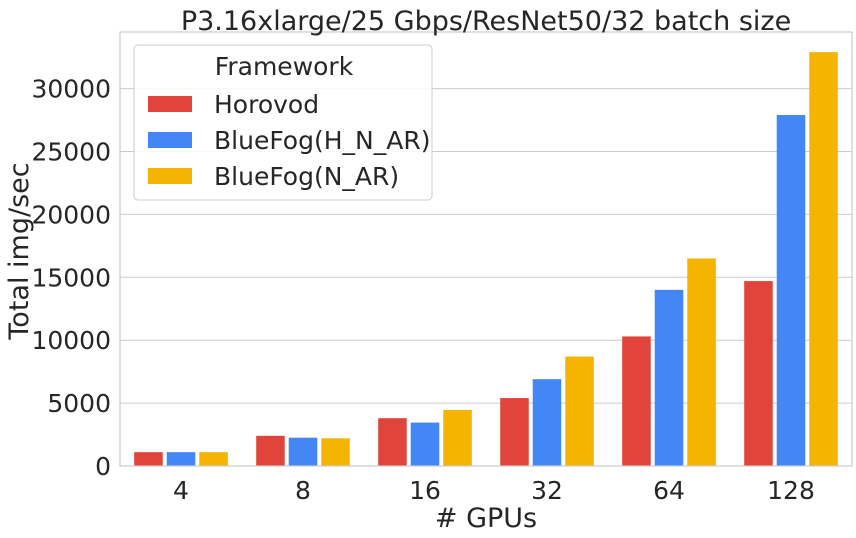  What do you see at coordinates (284, 66) in the screenshot?
I see `legend-title: Framework` at bounding box center [284, 66].